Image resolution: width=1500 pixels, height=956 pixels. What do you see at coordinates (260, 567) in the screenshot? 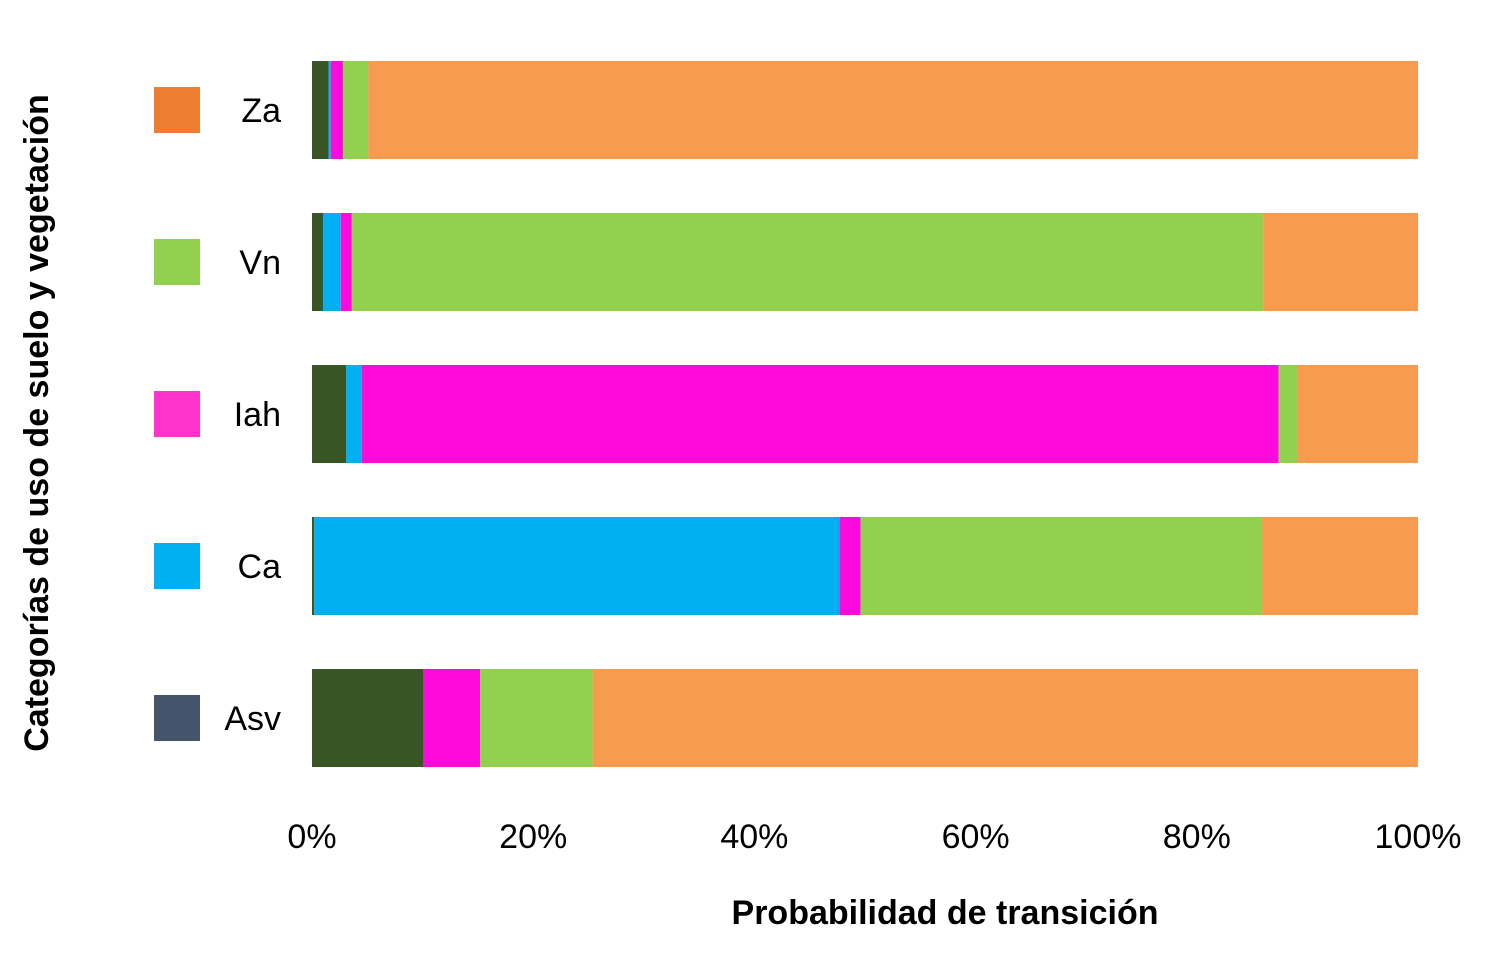
I see `category-label-ca: Ca` at bounding box center [260, 567].